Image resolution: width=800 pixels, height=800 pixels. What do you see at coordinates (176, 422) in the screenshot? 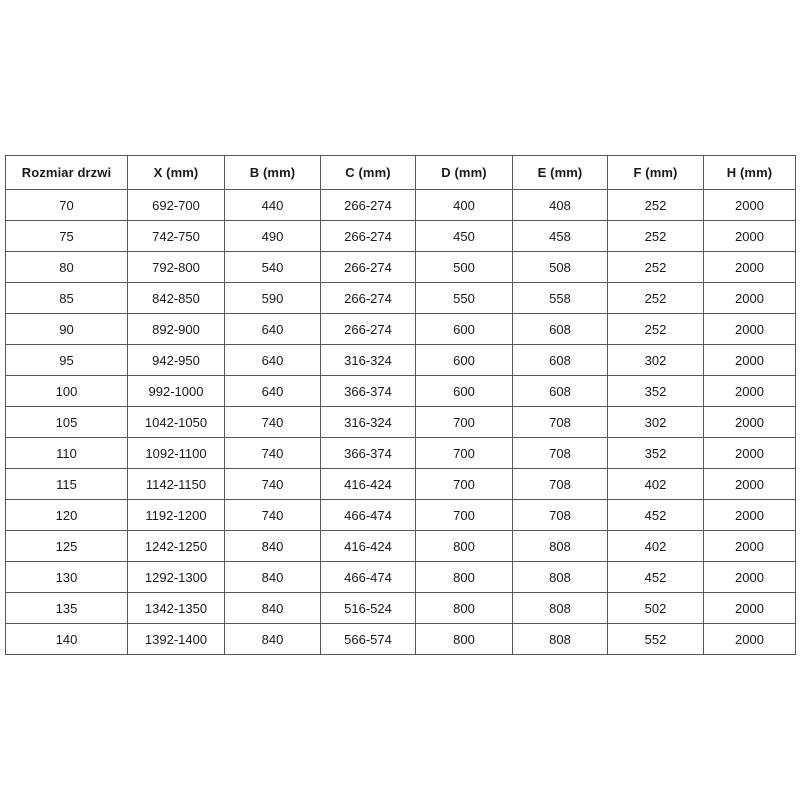
I see `cell-x: 1042-1050` at bounding box center [176, 422].